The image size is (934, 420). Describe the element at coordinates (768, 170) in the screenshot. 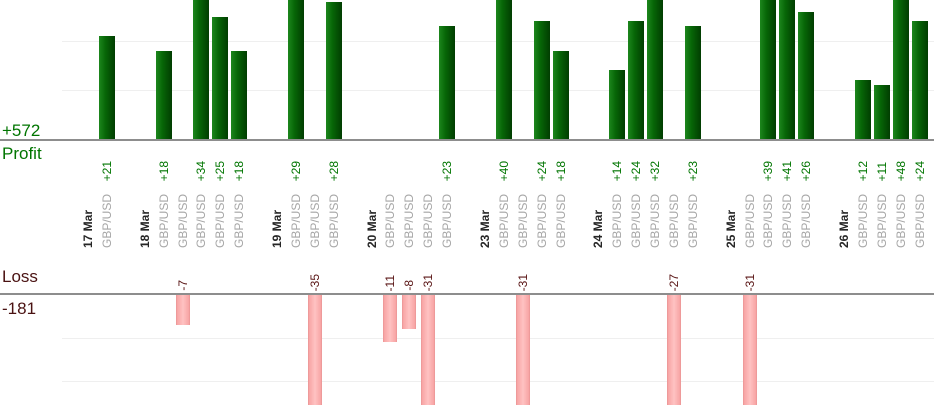

I see `profit-value-label: +39` at that location.